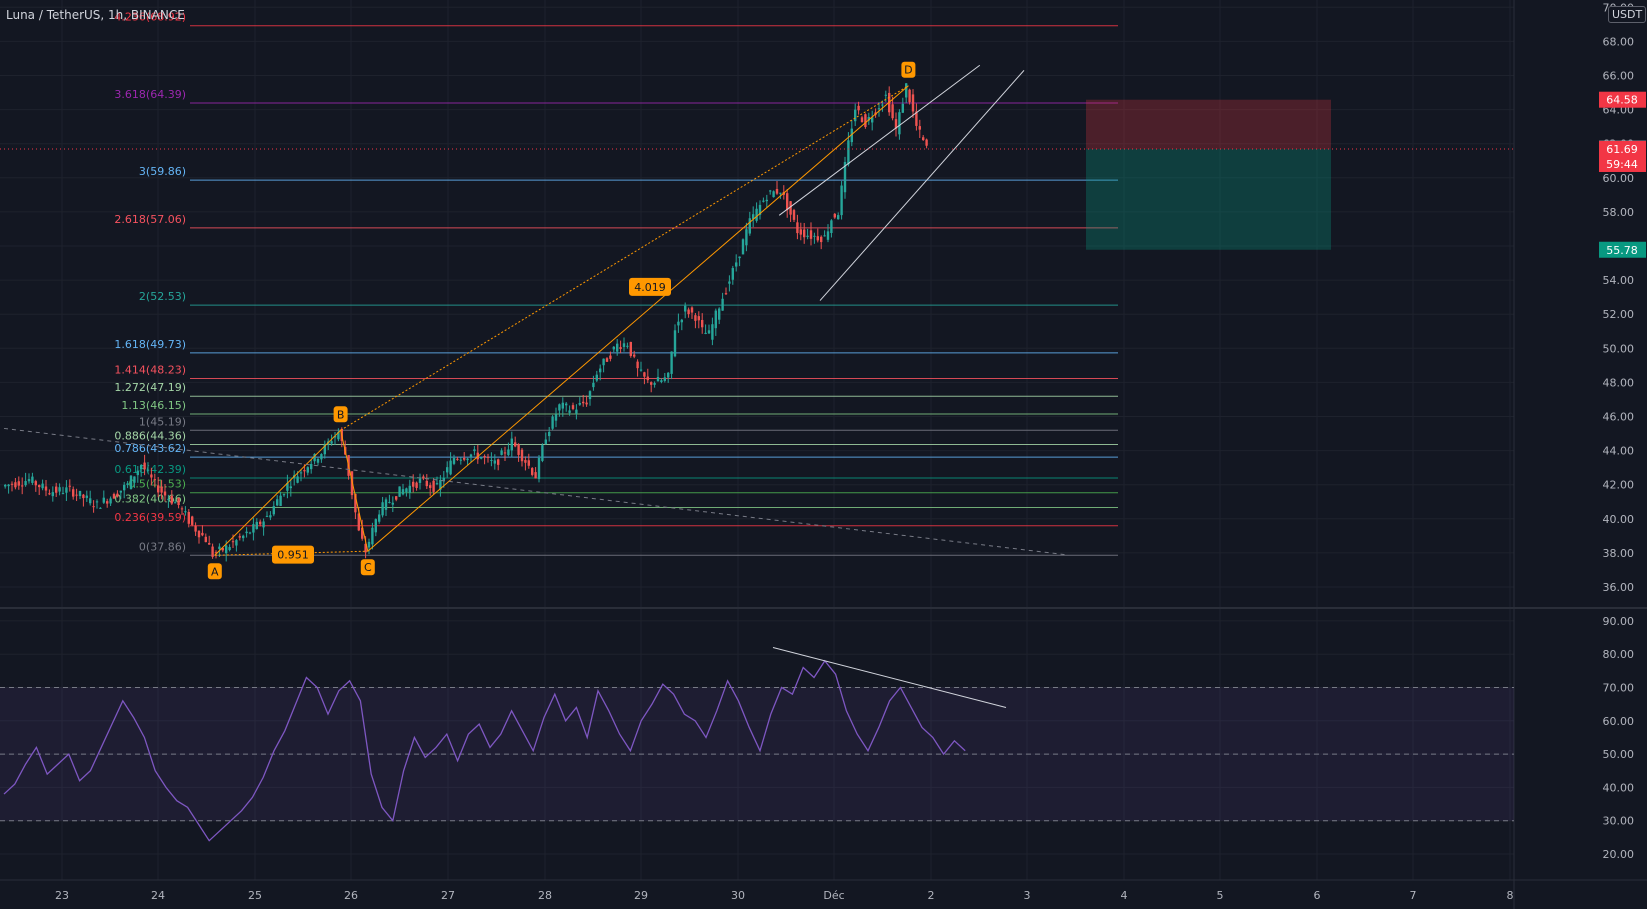 This screenshot has width=1647, height=909. What do you see at coordinates (150, 517) in the screenshot?
I see `fib-label-1: 0.236(39.59)` at bounding box center [150, 517].